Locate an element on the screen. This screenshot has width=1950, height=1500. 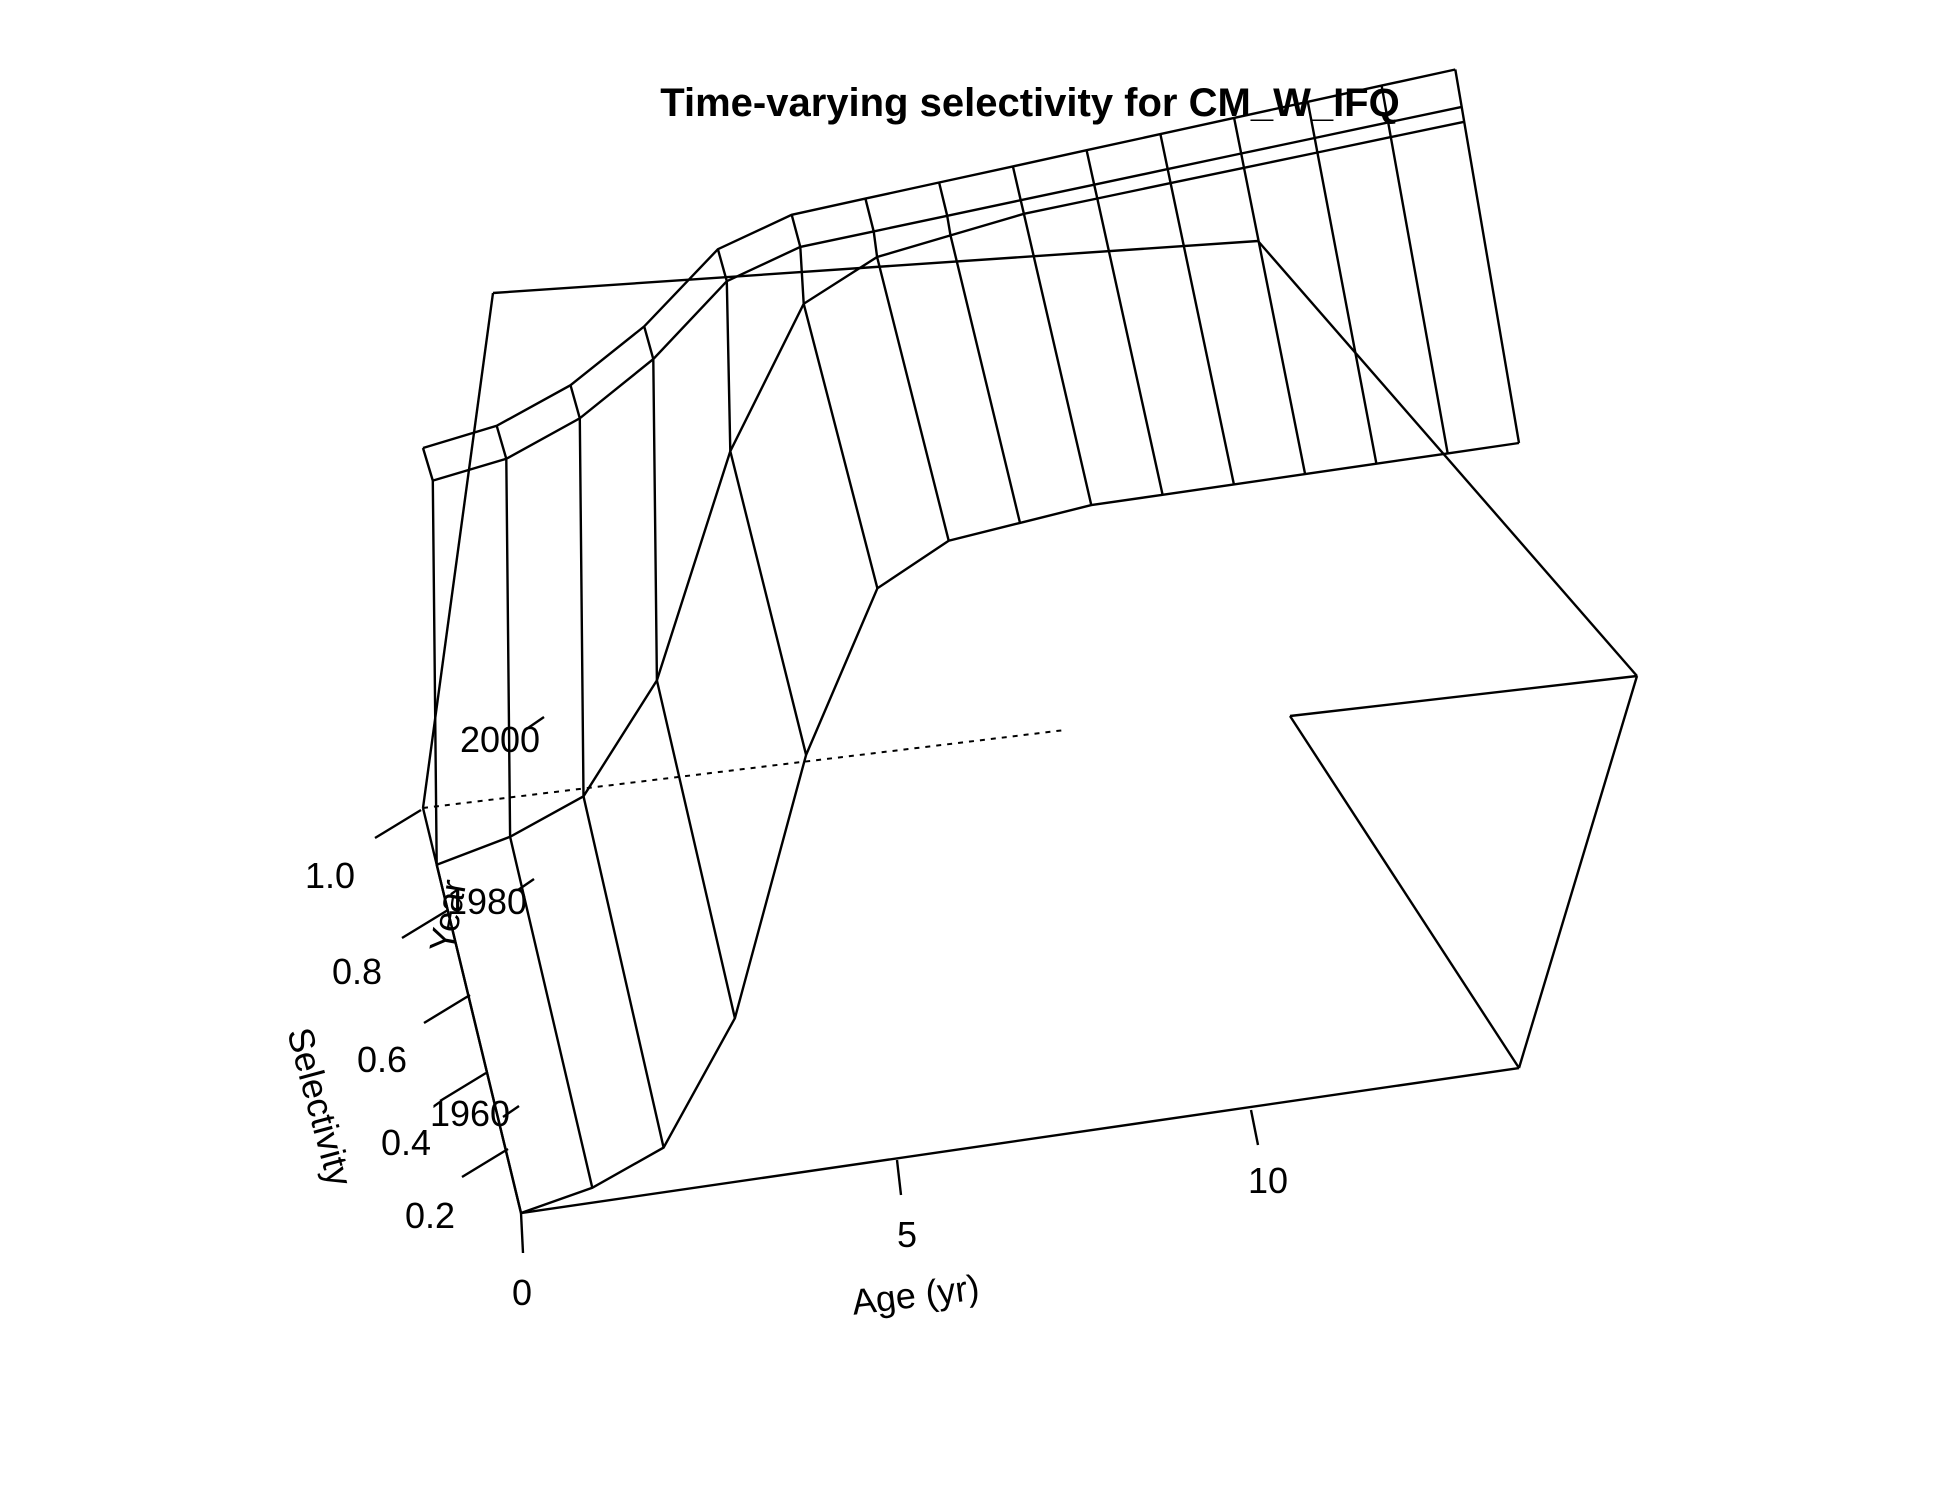
x-tick-label: 10 is located at coordinates (1268, 1180).